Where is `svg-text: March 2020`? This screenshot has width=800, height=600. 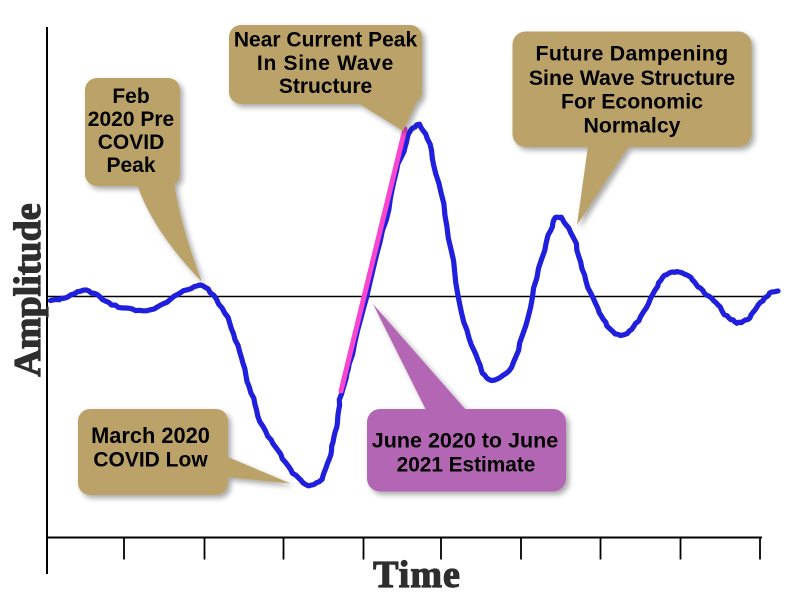 svg-text: March 2020 is located at coordinates (150, 435).